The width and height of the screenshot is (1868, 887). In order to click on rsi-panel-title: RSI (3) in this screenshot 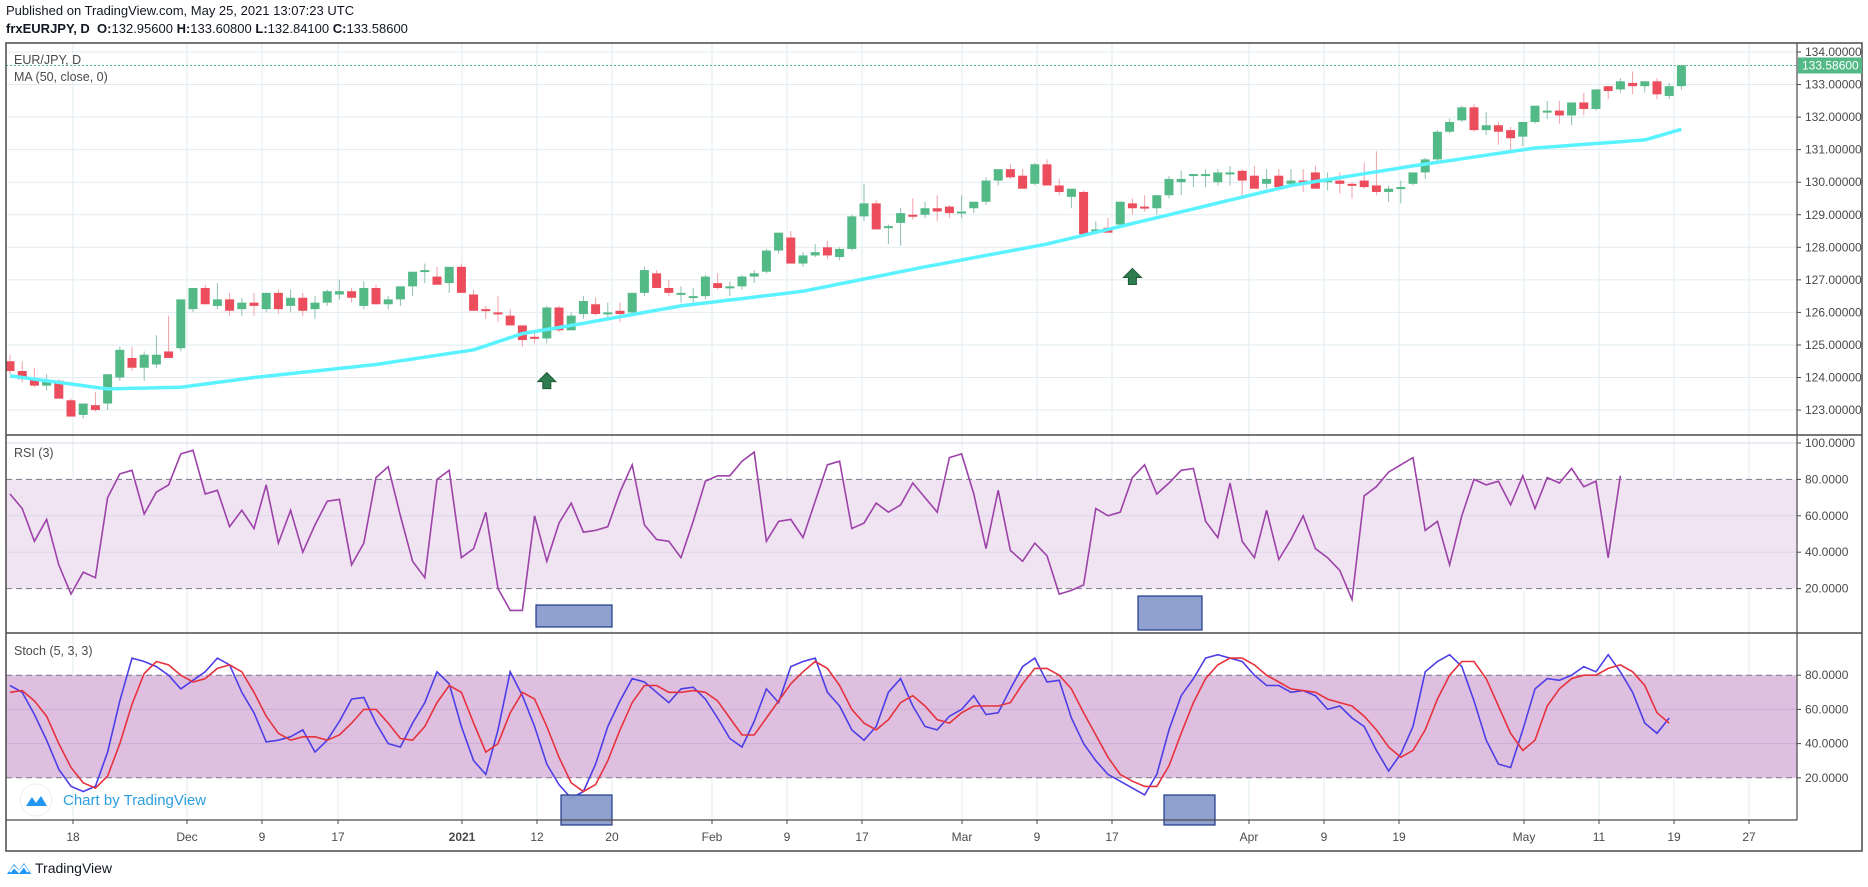, I will do `click(34, 453)`.